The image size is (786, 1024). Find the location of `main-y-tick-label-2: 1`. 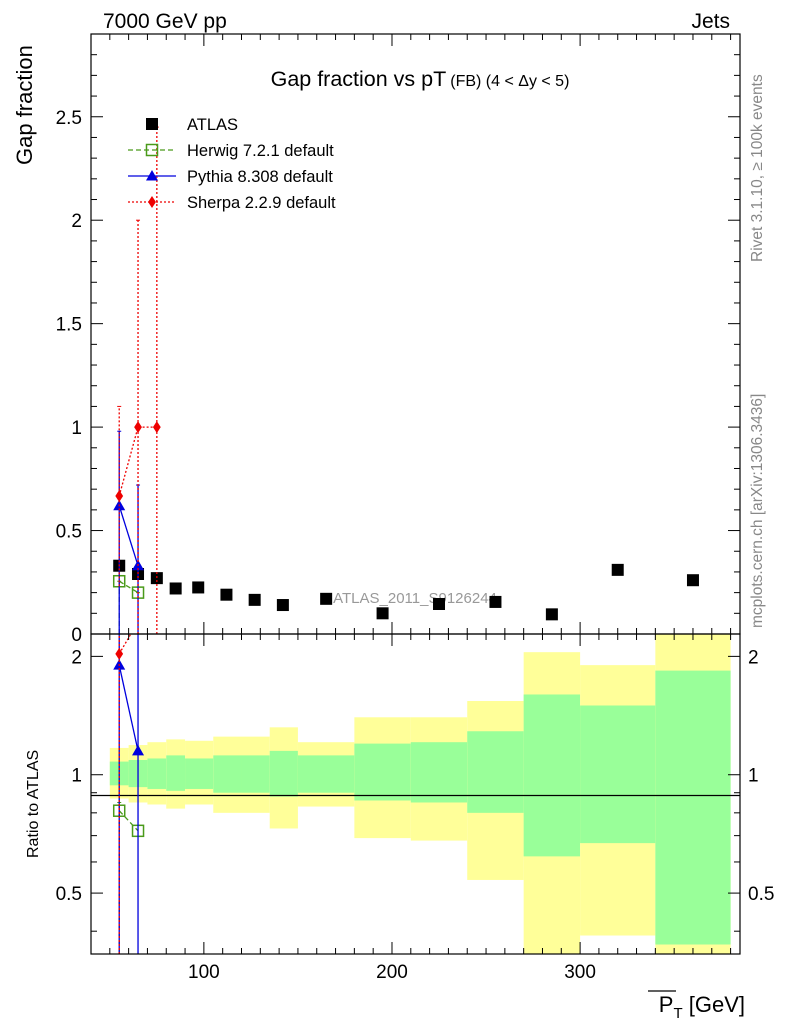

main-y-tick-label-2: 1 is located at coordinates (76, 428).